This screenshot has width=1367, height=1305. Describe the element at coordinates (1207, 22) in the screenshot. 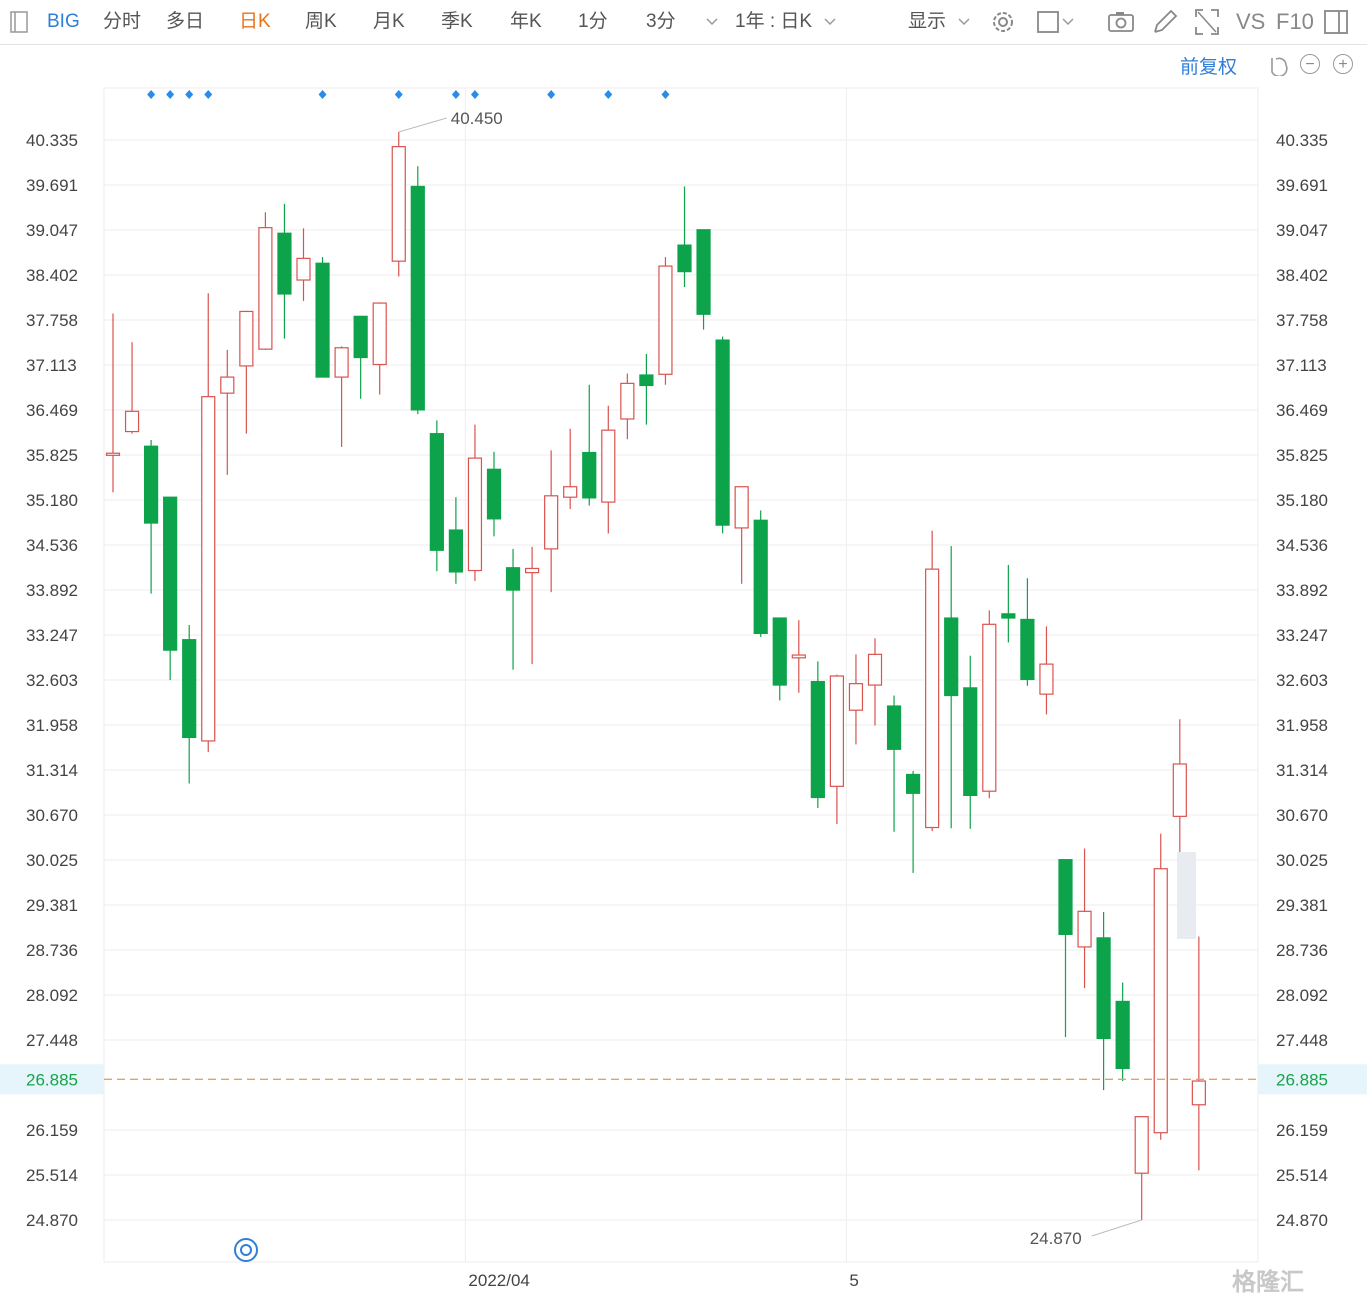

I see `fullscreen-icon` at that location.